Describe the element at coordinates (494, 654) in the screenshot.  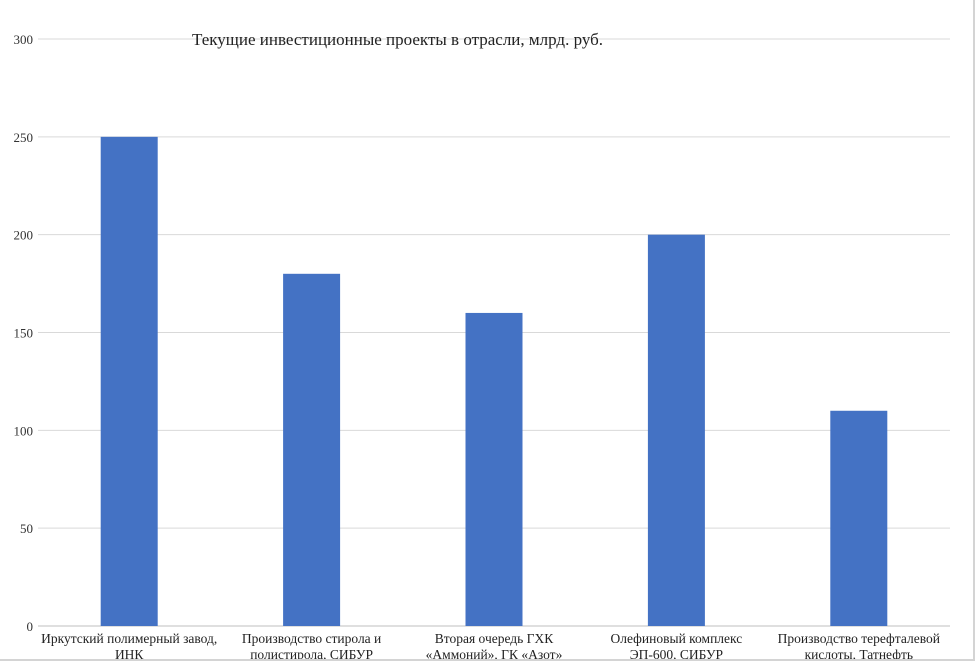
I see `x-category-label: «Аммоний», ГК «Азот»` at that location.